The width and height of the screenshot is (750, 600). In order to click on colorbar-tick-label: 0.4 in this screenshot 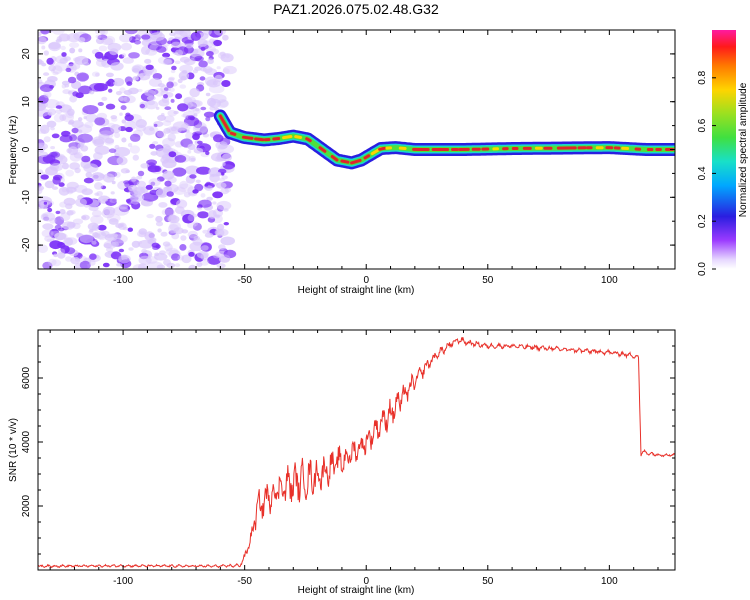, I will do `click(702, 173)`.